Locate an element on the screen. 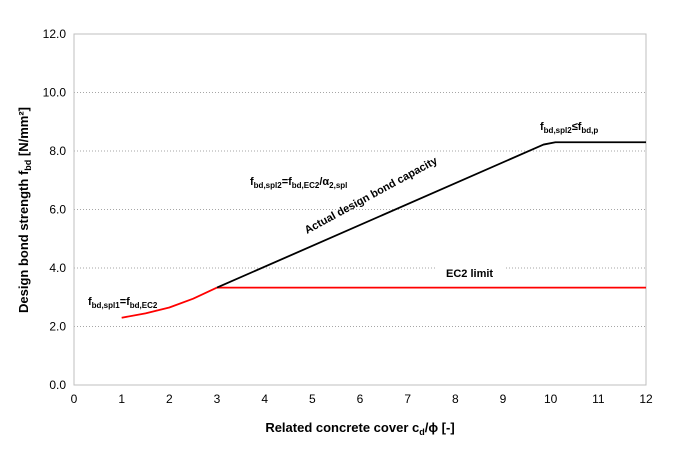 The height and width of the screenshot is (449, 681). x-tick-label-9: 9 is located at coordinates (503, 399).